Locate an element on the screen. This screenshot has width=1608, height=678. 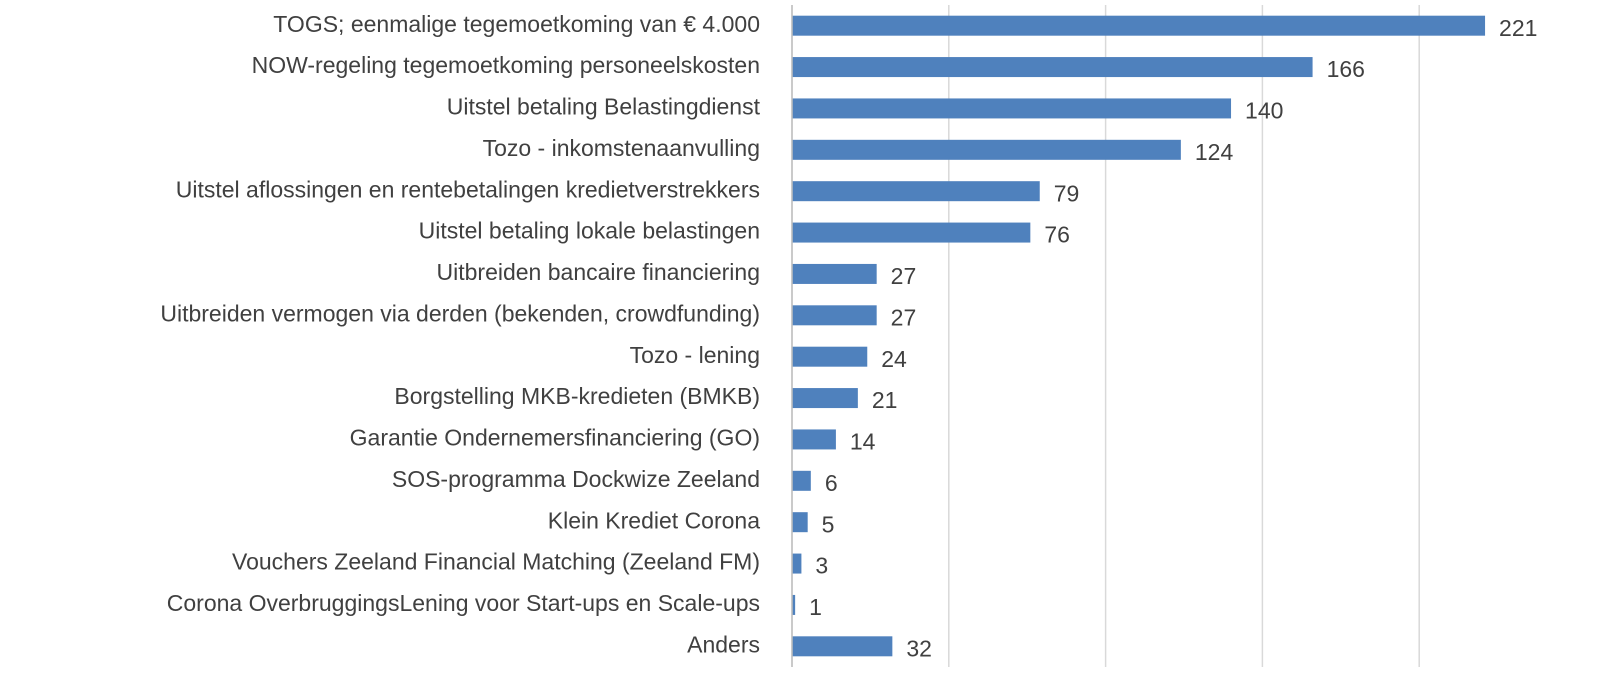
y-tick-label: Borgstelling MKB-kredieten (BMKB) is located at coordinates (577, 396).